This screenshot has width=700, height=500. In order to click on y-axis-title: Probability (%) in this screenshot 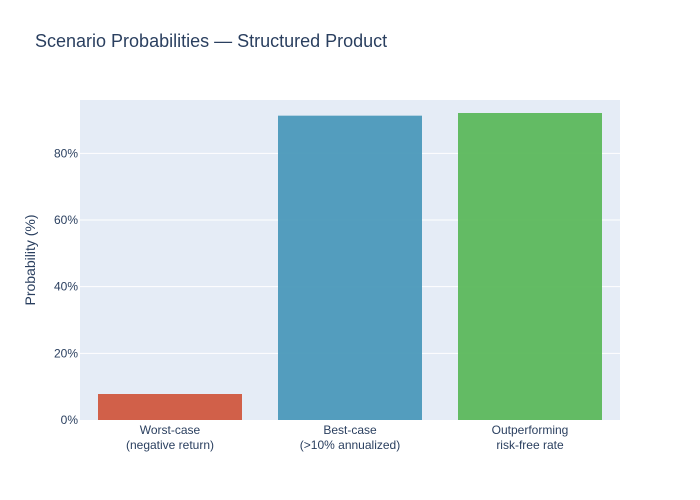, I will do `click(30, 259)`.